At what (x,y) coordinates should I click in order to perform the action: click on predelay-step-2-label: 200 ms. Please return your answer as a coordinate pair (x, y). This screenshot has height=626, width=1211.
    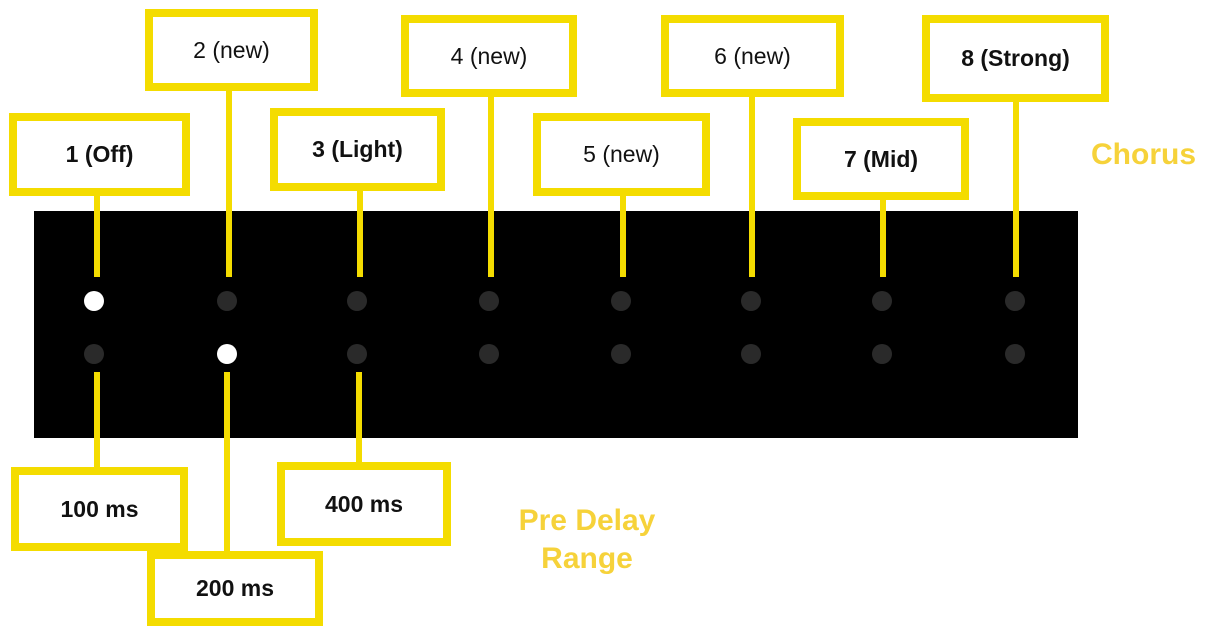
    Looking at the image, I should click on (235, 588).